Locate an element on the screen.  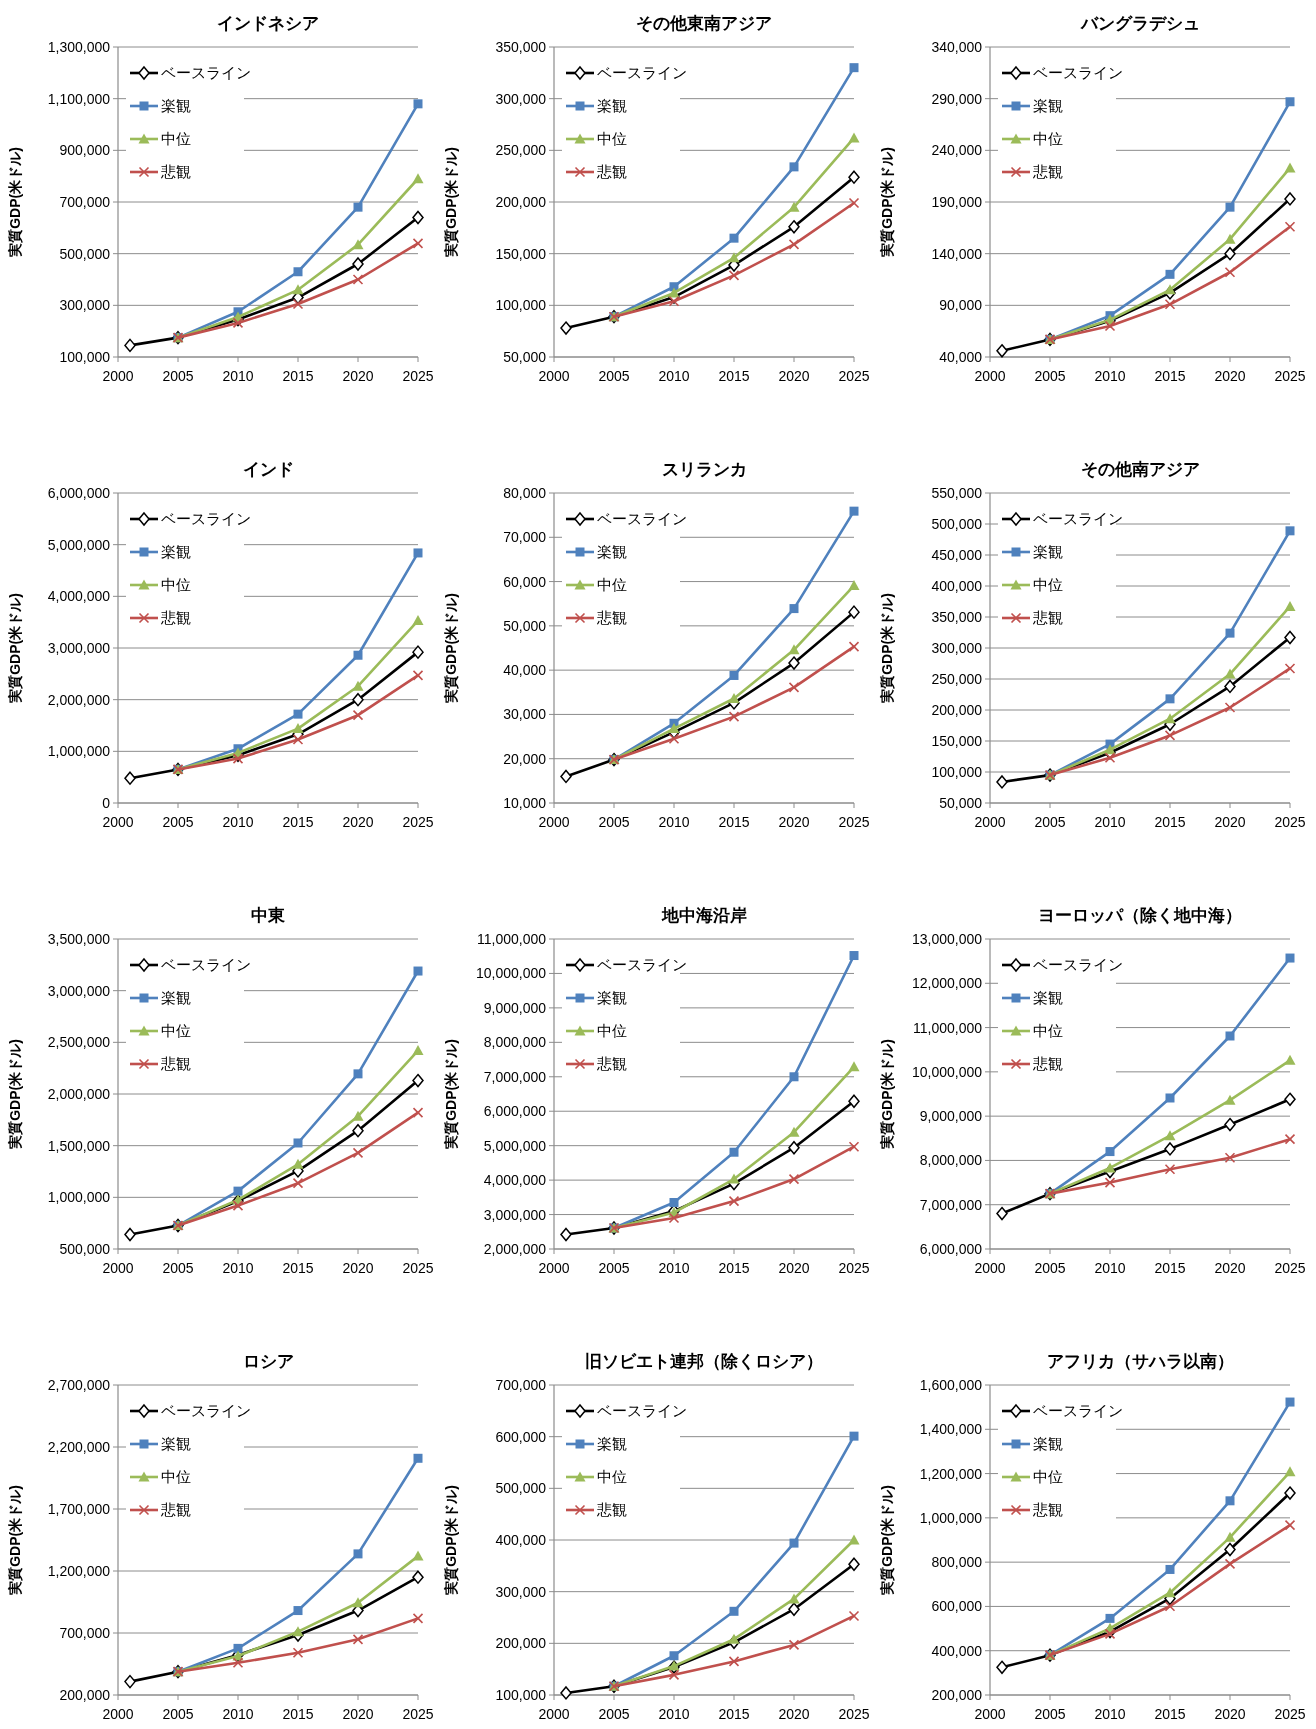
y-tick-label: 12,000,000 is located at coordinates (947, 983).